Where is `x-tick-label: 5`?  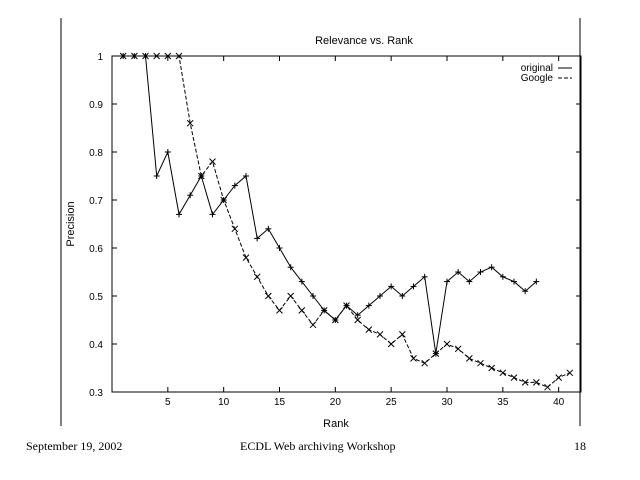
x-tick-label: 5 is located at coordinates (168, 402).